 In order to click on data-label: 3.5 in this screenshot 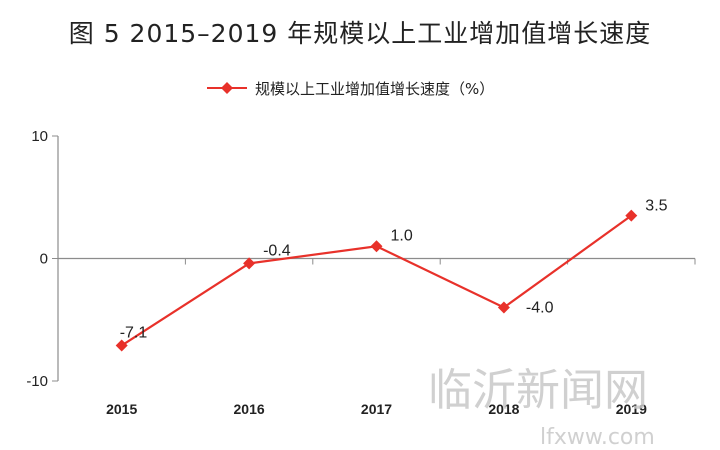, I will do `click(656, 206)`.